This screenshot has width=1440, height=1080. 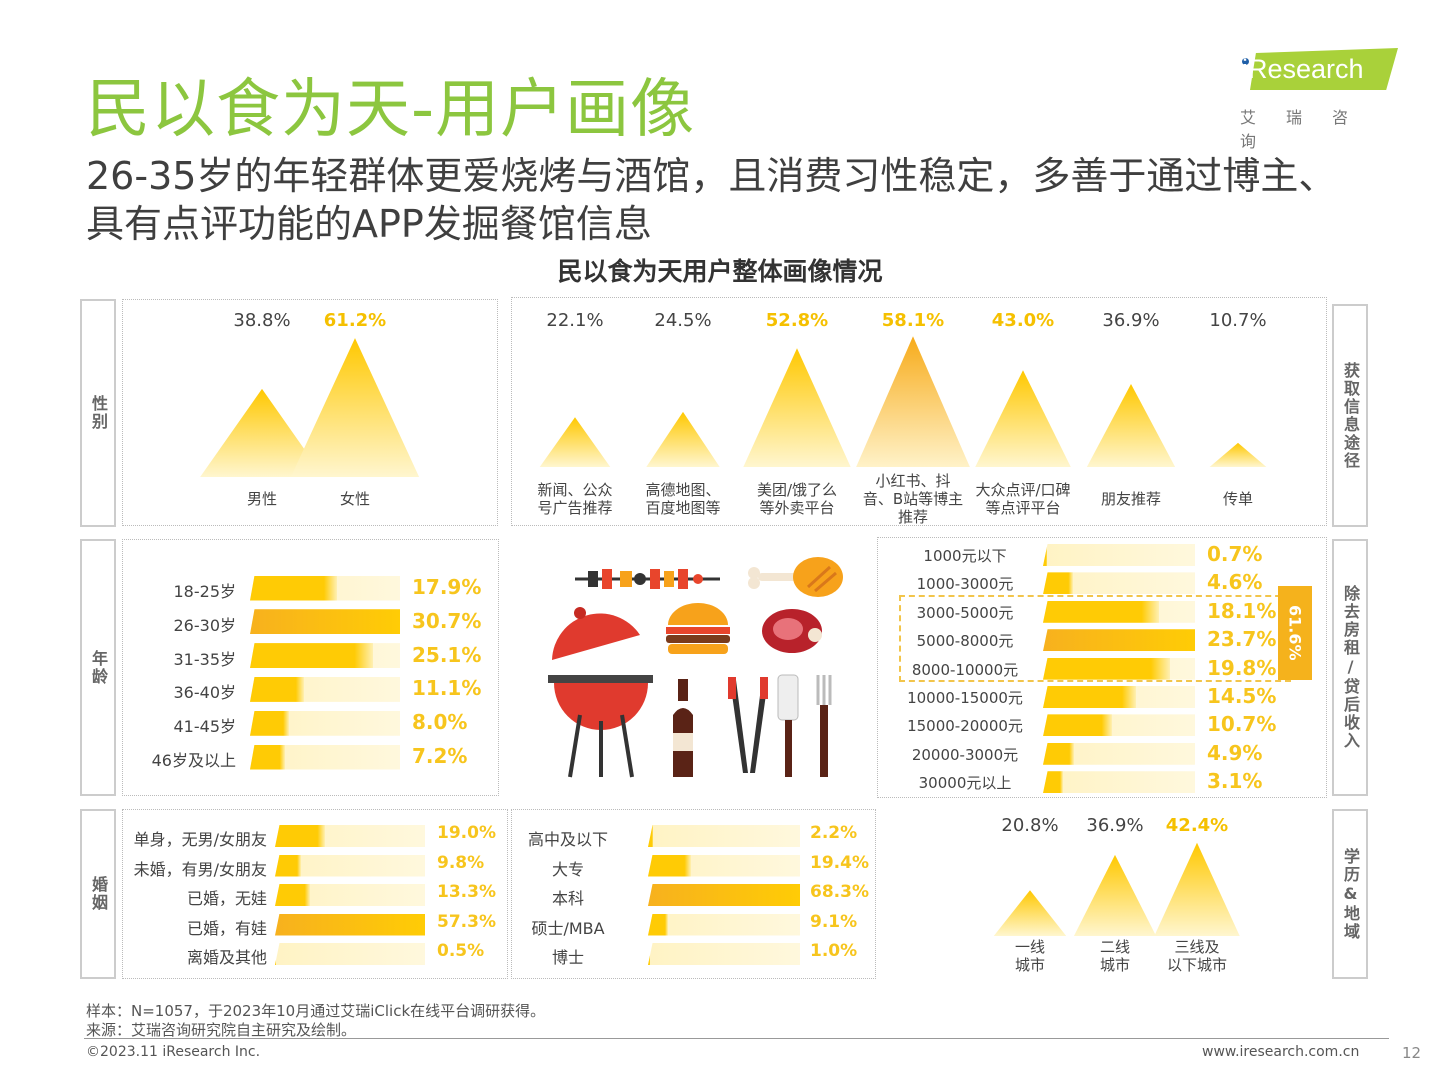 I want to click on burger-icon, so click(x=698, y=628).